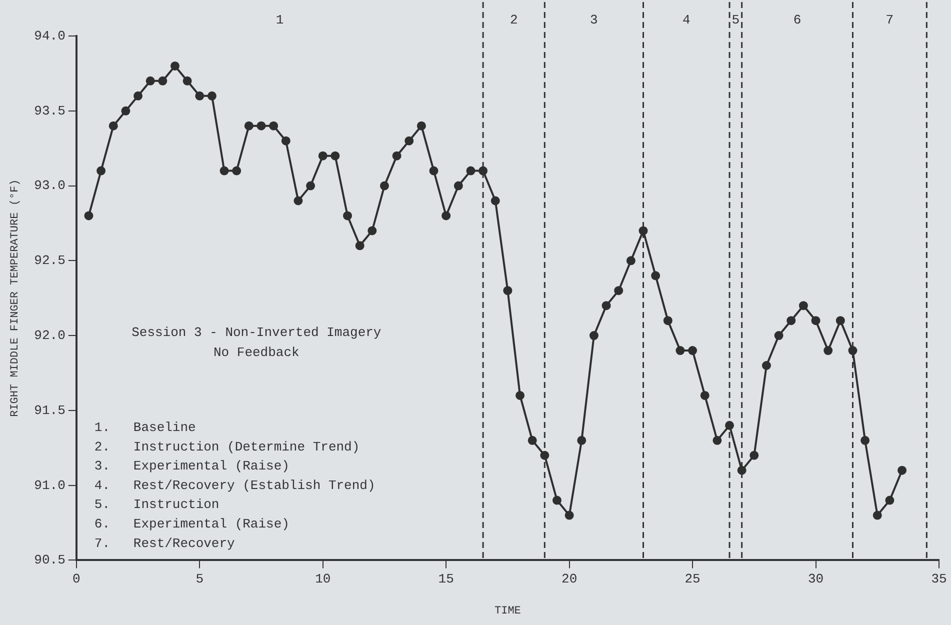 This screenshot has height=625, width=951. I want to click on x-tick-label: 10, so click(323, 578).